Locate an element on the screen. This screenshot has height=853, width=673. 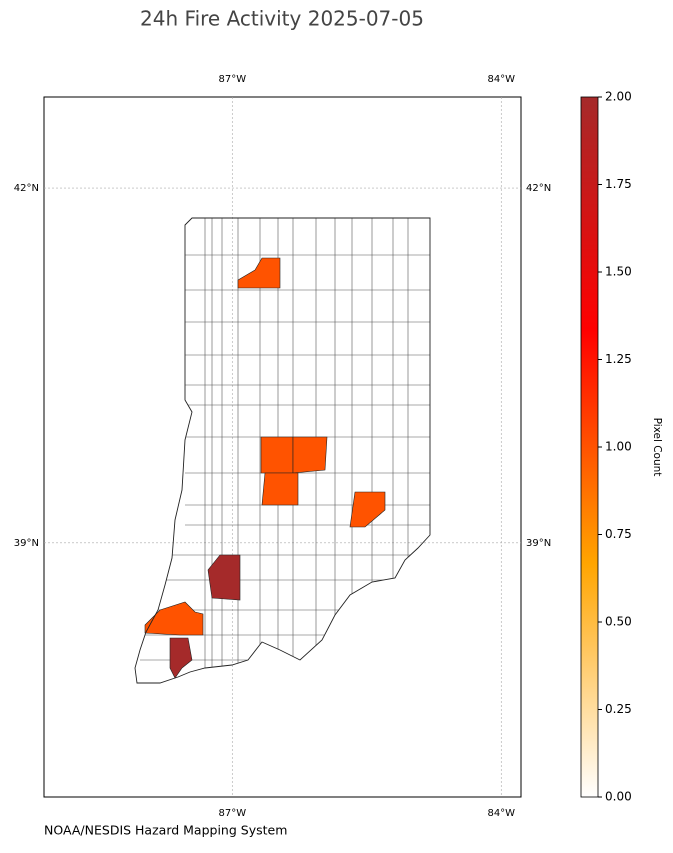
colorbar-tick-label: 0.25 is located at coordinates (618, 709).